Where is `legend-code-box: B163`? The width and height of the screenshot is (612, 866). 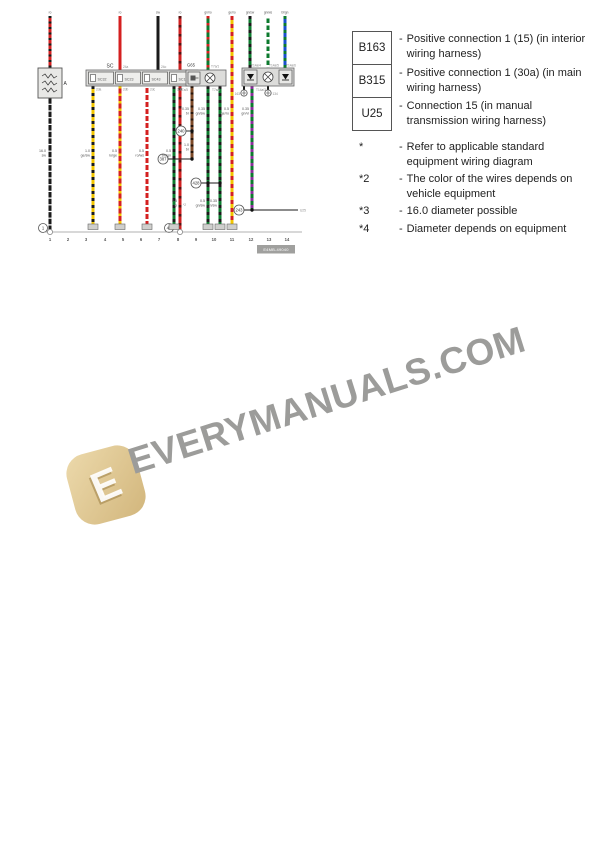 legend-code-box: B163 is located at coordinates (372, 48).